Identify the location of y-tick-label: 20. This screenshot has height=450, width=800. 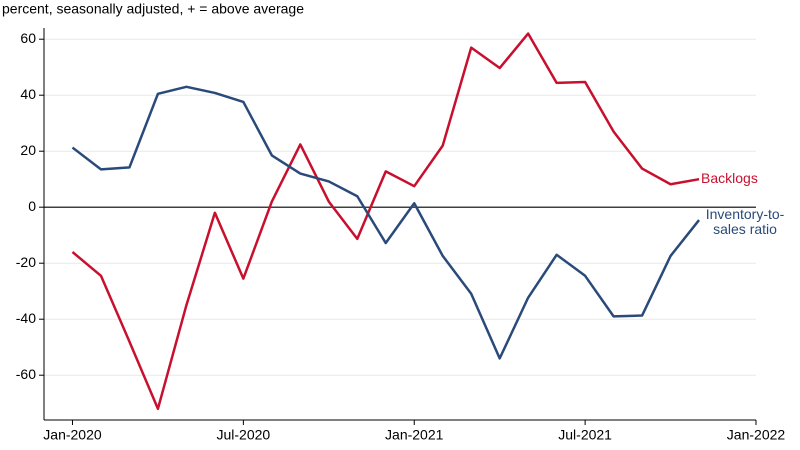
(28, 150).